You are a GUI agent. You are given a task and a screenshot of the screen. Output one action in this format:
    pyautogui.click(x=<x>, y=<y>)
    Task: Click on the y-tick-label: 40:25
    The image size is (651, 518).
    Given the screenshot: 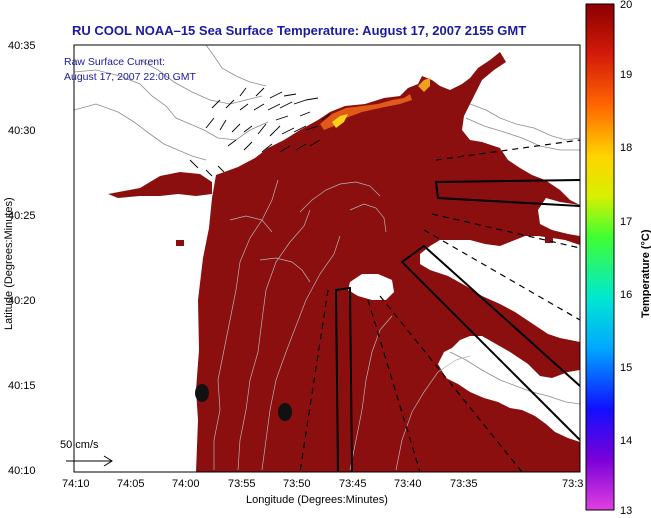 What is the action you would take?
    pyautogui.click(x=22, y=216)
    